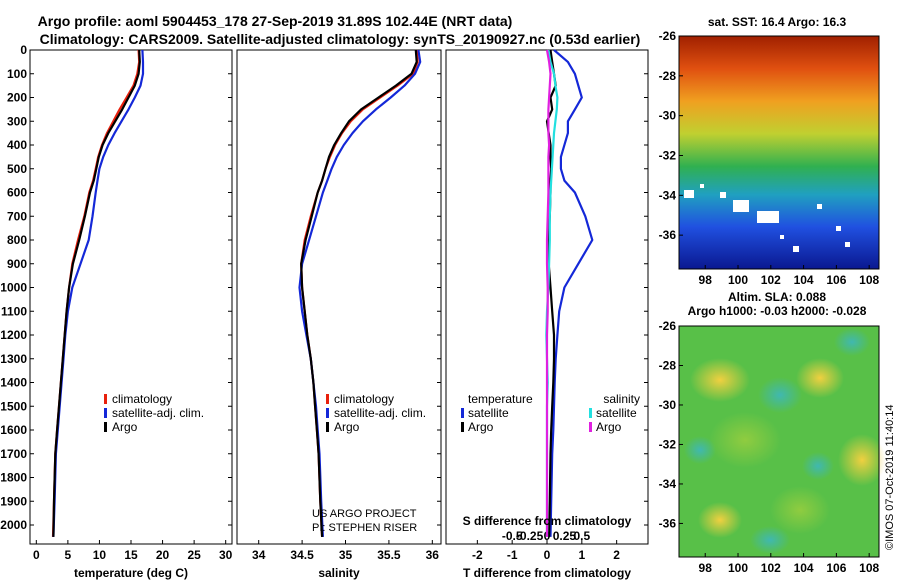  I want to click on legend-t-argo-label: Argo, so click(481, 427).